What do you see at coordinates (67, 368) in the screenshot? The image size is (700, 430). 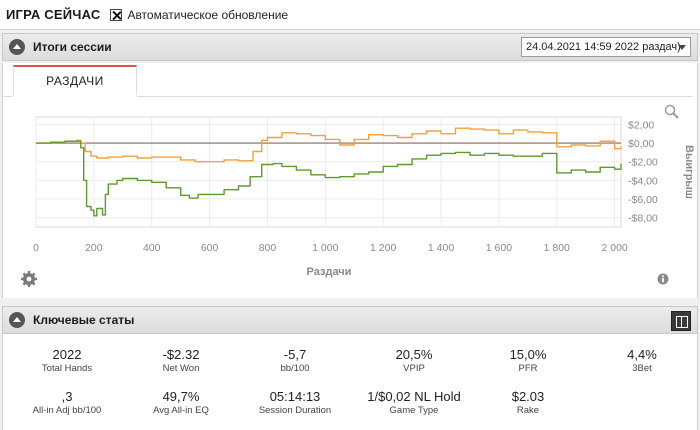 I see `stat-label: Total Hands` at bounding box center [67, 368].